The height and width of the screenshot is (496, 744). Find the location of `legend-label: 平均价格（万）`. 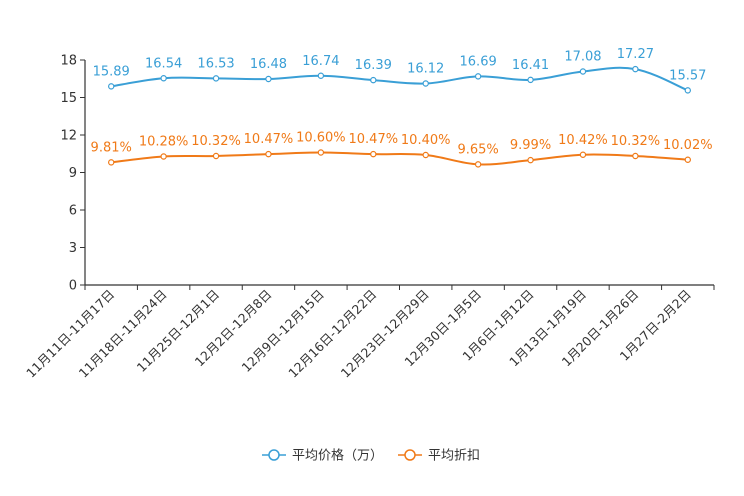

legend-label: 平均价格（万） is located at coordinates (337, 456).